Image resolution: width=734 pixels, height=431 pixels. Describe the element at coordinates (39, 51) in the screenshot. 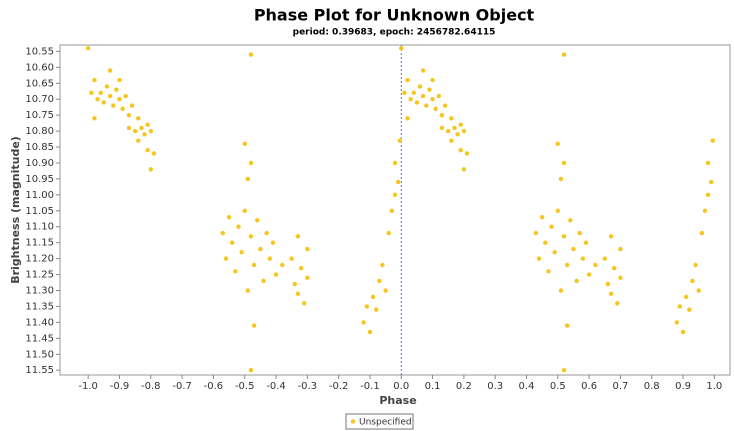

I see `y-tick-label: 10.55` at that location.